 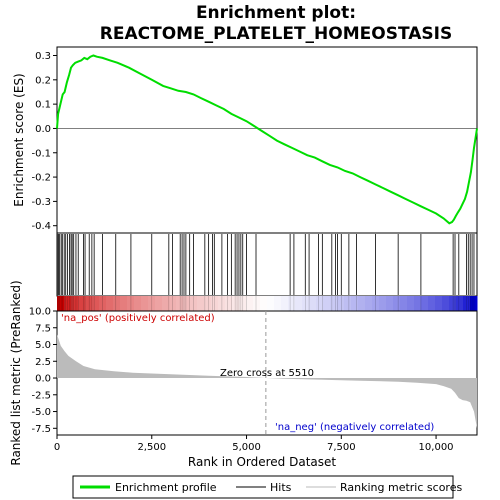 I want to click on x-tick-label: 2,500, so click(x=151, y=447).